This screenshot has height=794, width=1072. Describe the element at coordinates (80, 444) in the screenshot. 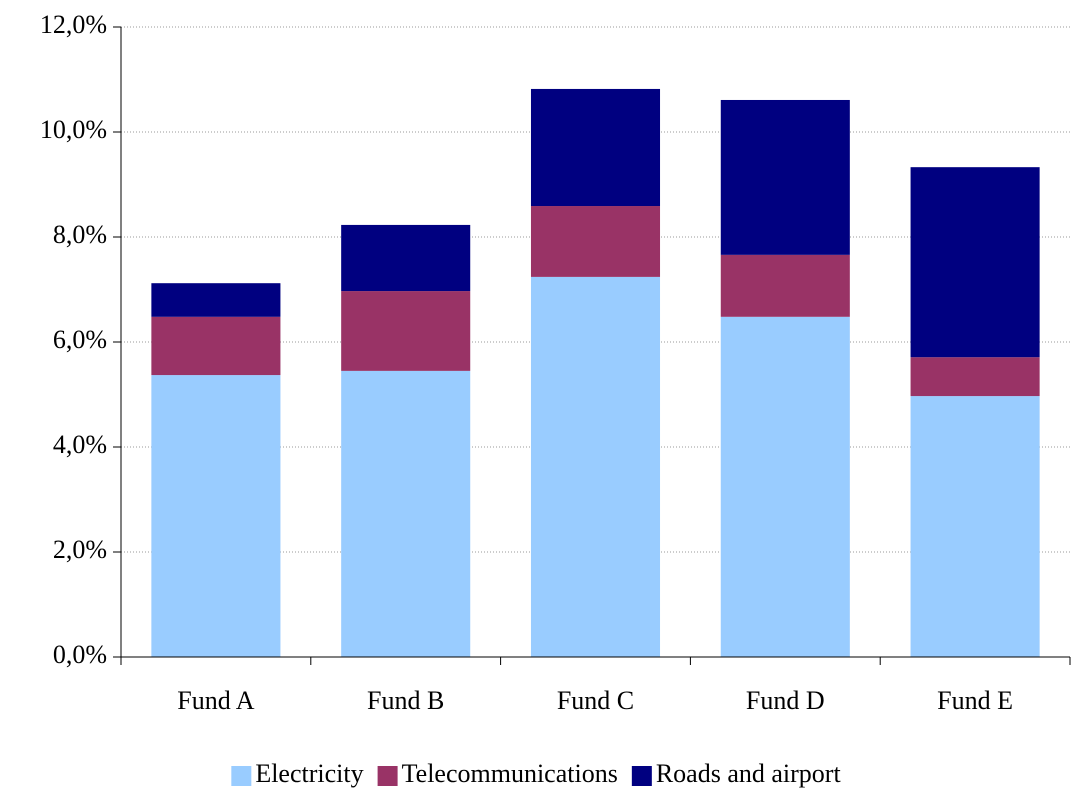

I see `y-tick-label: 4,0%` at that location.